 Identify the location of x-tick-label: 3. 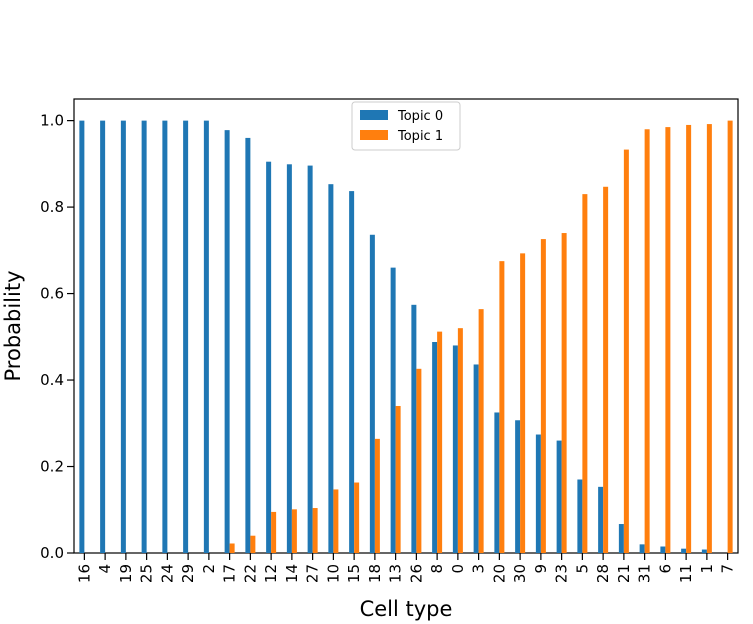
(479, 569).